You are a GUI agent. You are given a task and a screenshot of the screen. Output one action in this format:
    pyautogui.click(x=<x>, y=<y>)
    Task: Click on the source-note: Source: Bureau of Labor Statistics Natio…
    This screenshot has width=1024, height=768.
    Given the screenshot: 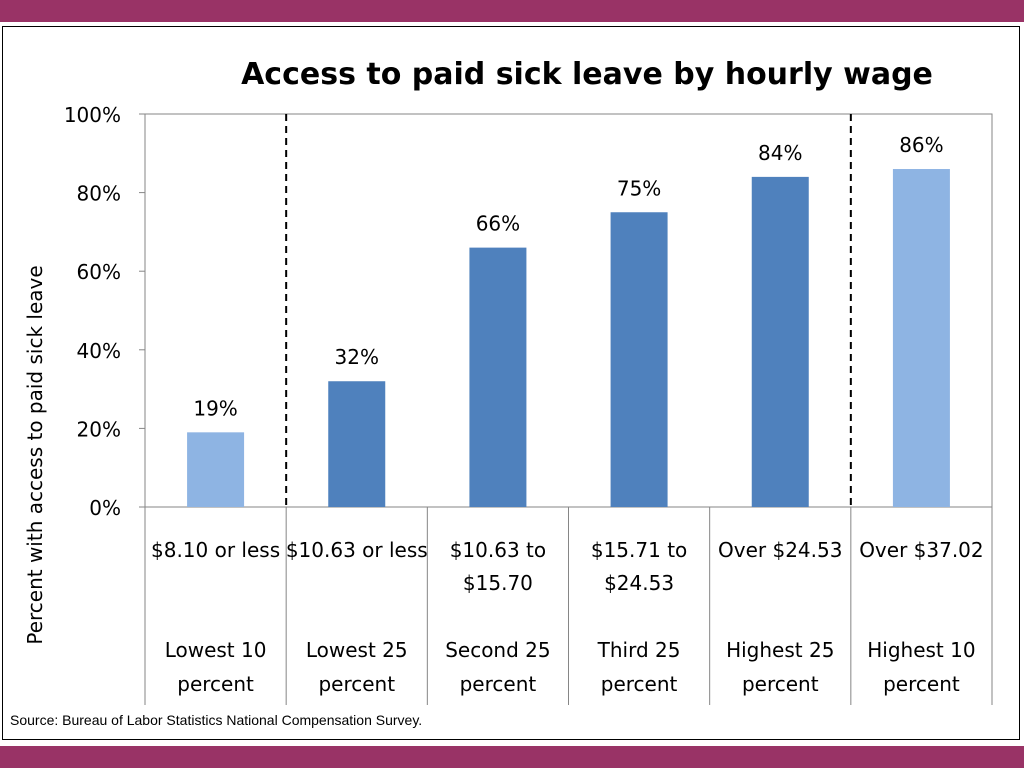 What is the action you would take?
    pyautogui.click(x=216, y=720)
    